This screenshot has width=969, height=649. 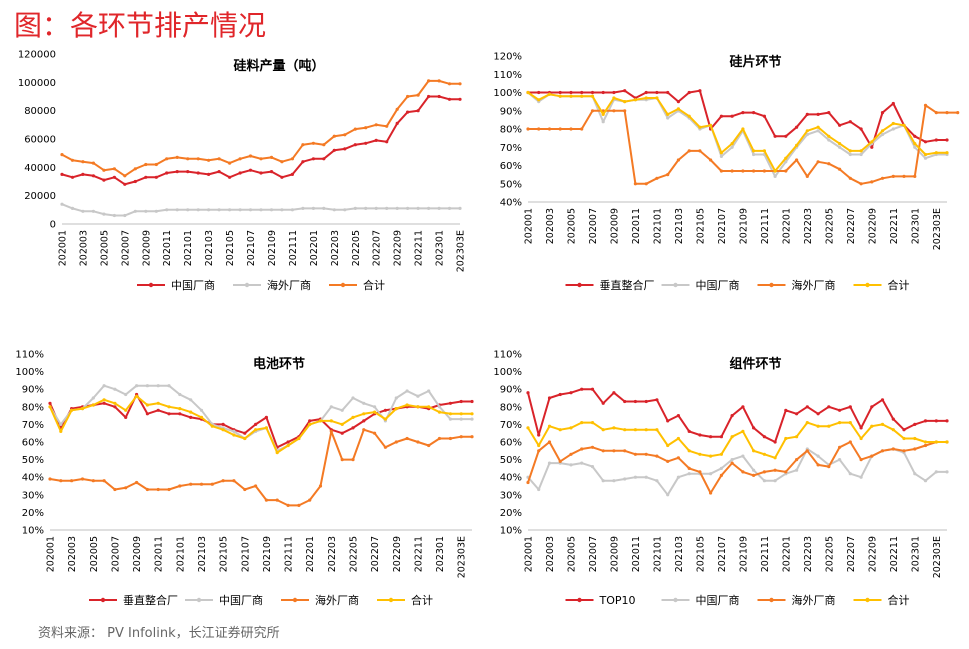 What do you see at coordinates (593, 226) in the screenshot?
I see `x-tick-label: 202007` at bounding box center [593, 226].